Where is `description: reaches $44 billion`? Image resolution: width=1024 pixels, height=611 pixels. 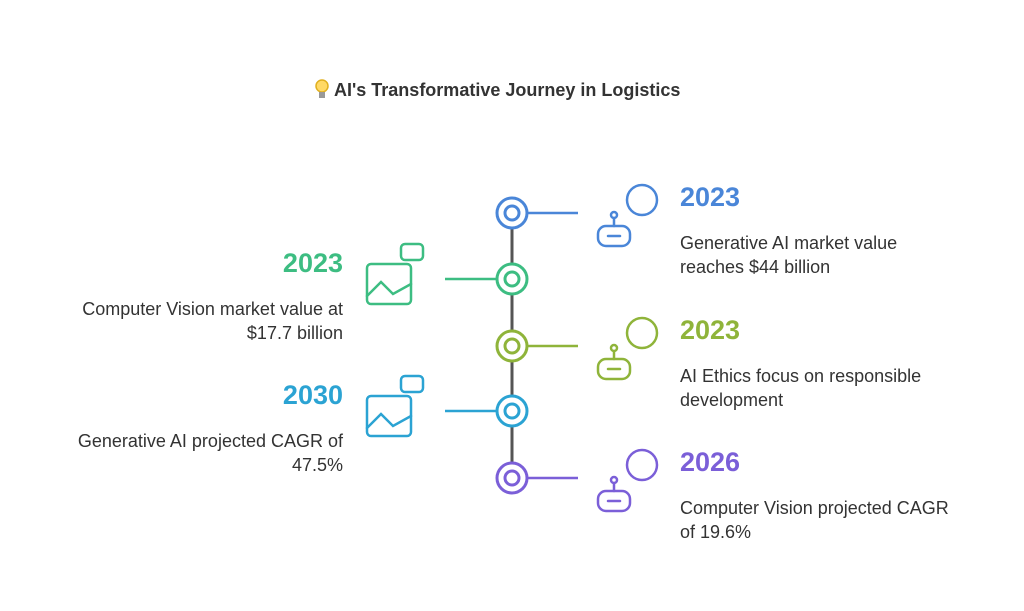 description: reaches $44 billion is located at coordinates (755, 267).